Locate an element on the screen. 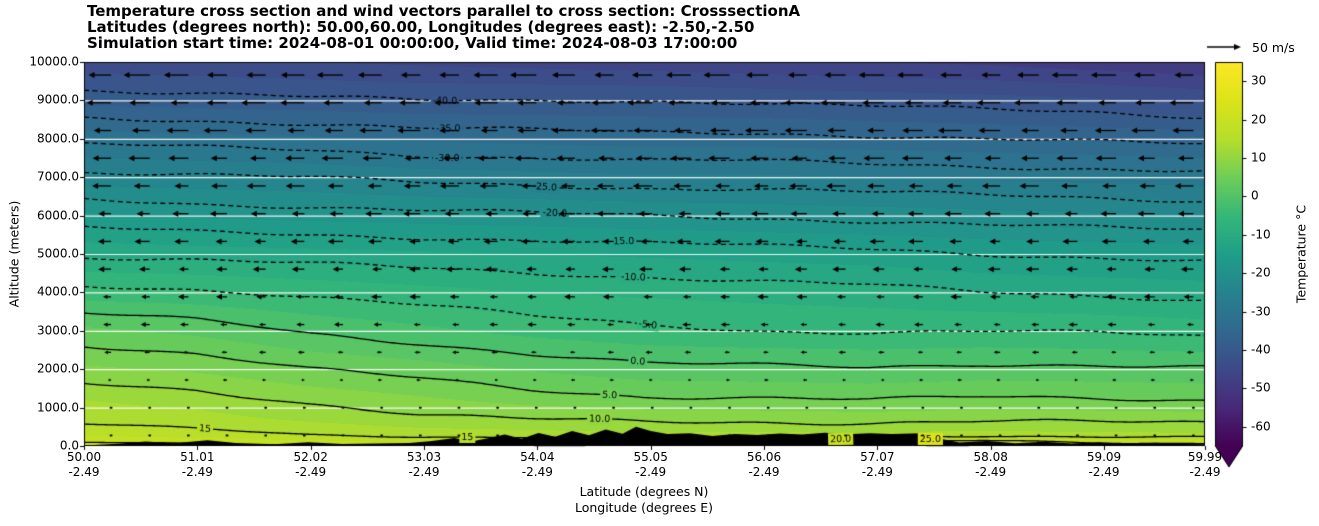 This screenshot has width=1319, height=526. y-tick-label: 2000.0 is located at coordinates (58, 368).